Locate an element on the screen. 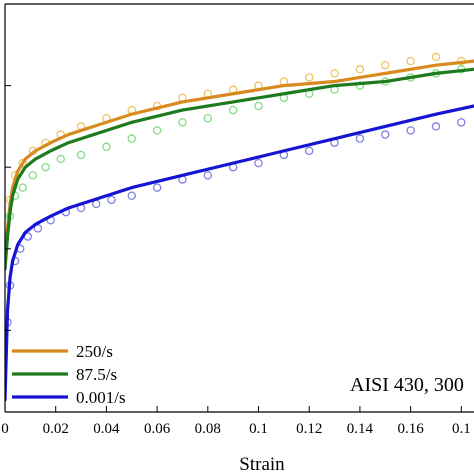 The height and width of the screenshot is (474, 474). x-ticks: 0 0.02 0.04 0.06 0.08 0.1 0.12 0.14 0.16 0.1 is located at coordinates (236, 421).